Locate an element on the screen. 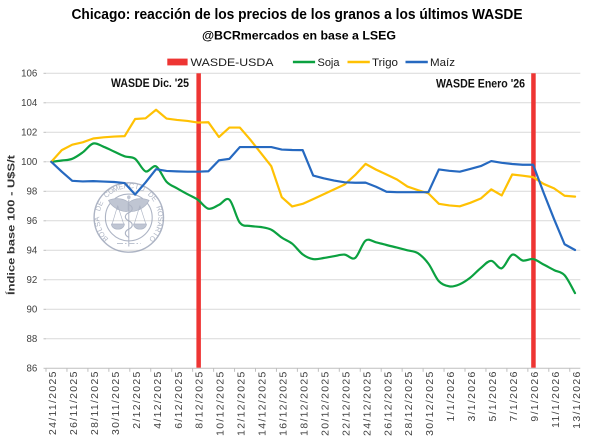 This screenshot has width=600, height=440. svg-text: 18/12/2025 is located at coordinates (305, 403).